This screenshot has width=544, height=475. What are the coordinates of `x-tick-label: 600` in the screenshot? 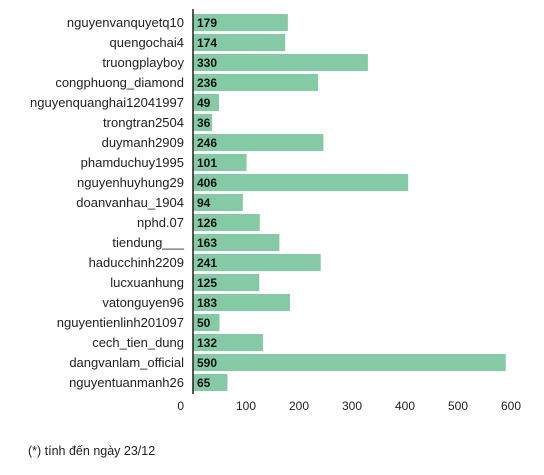 It's located at (511, 406).